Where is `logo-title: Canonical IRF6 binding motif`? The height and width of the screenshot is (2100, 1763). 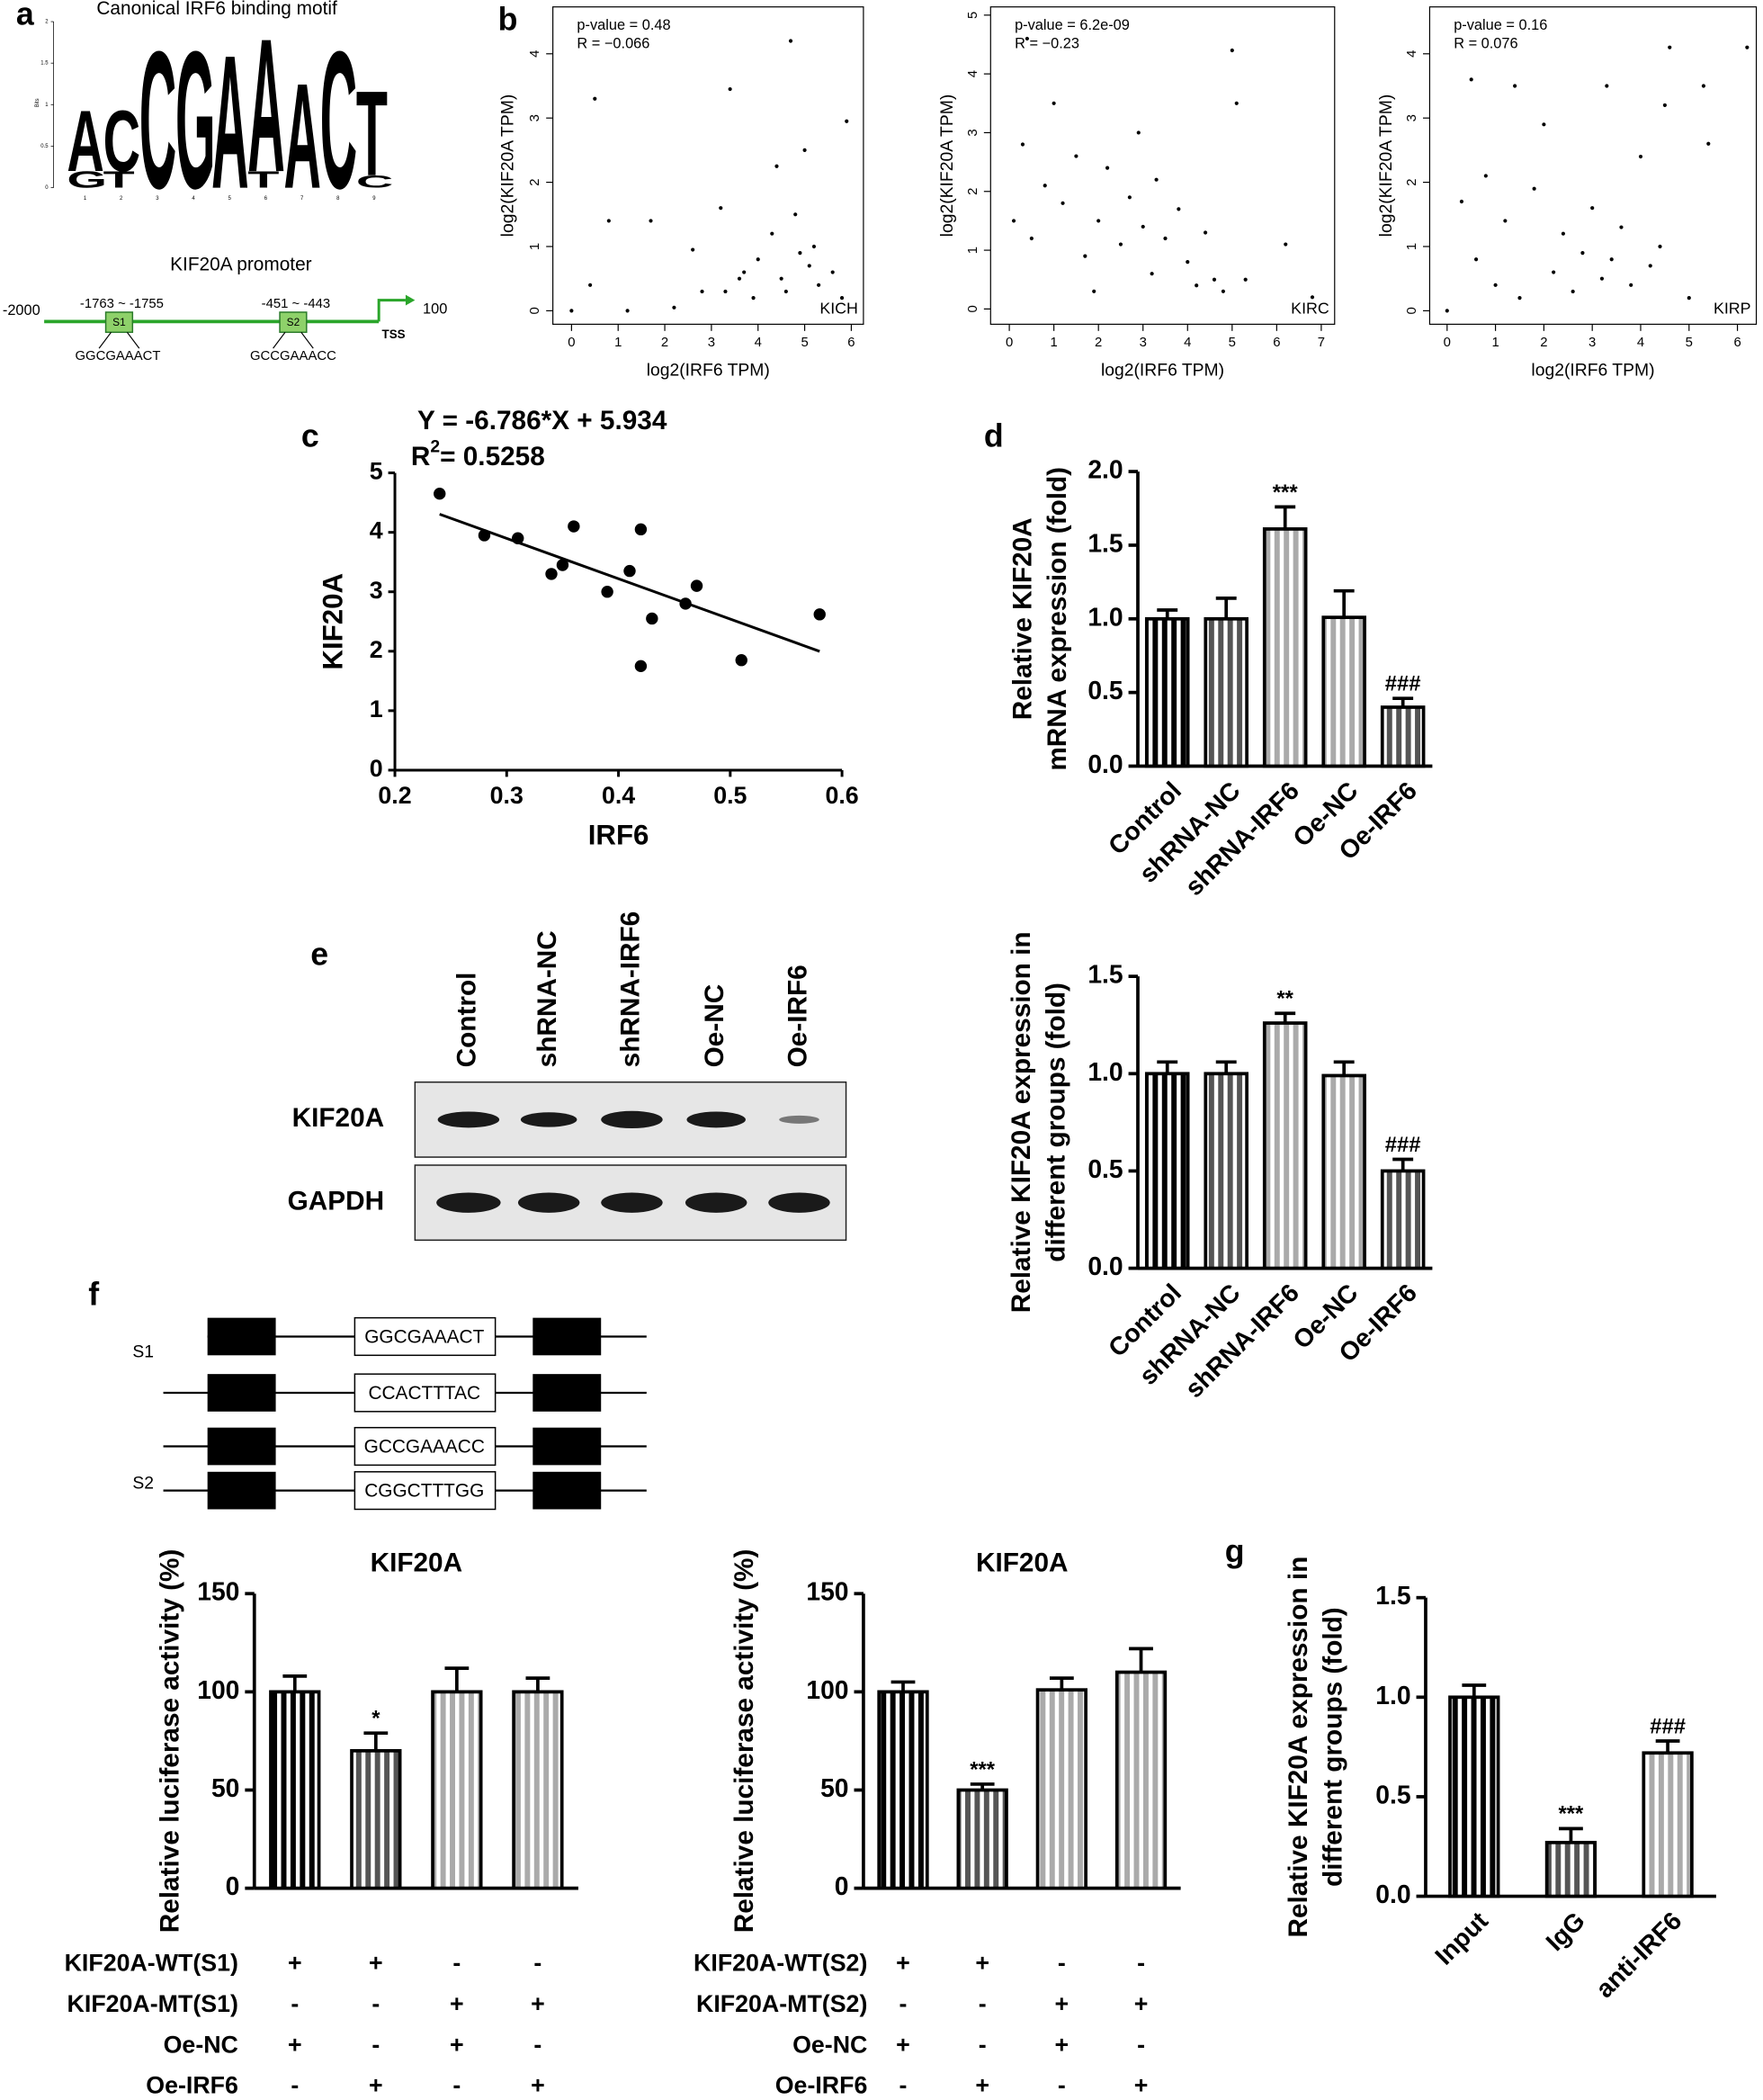 logo-title: Canonical IRF6 binding motif is located at coordinates (216, 9).